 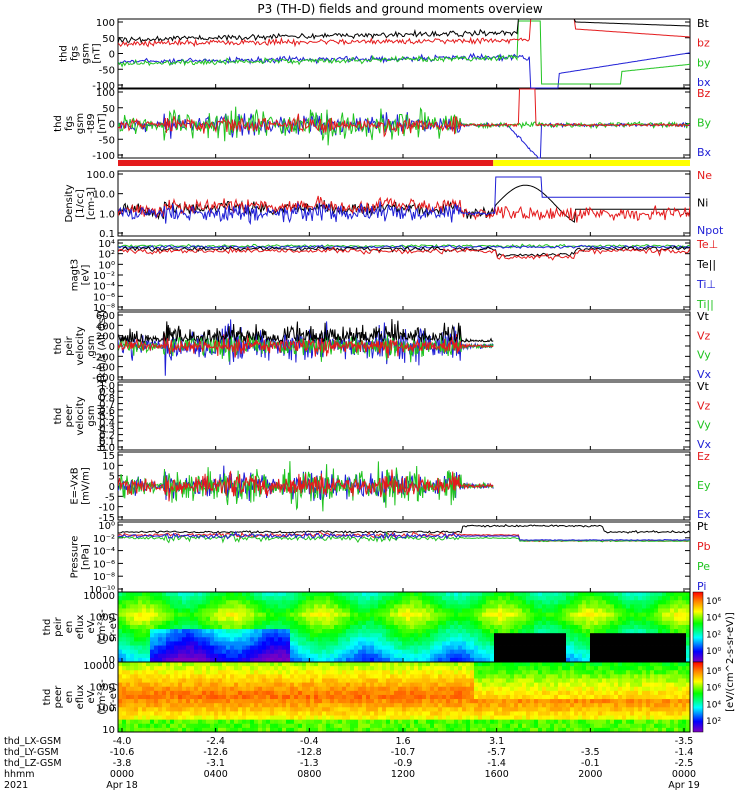 I want to click on ylabel-line: fgs, so click(x=75, y=53).